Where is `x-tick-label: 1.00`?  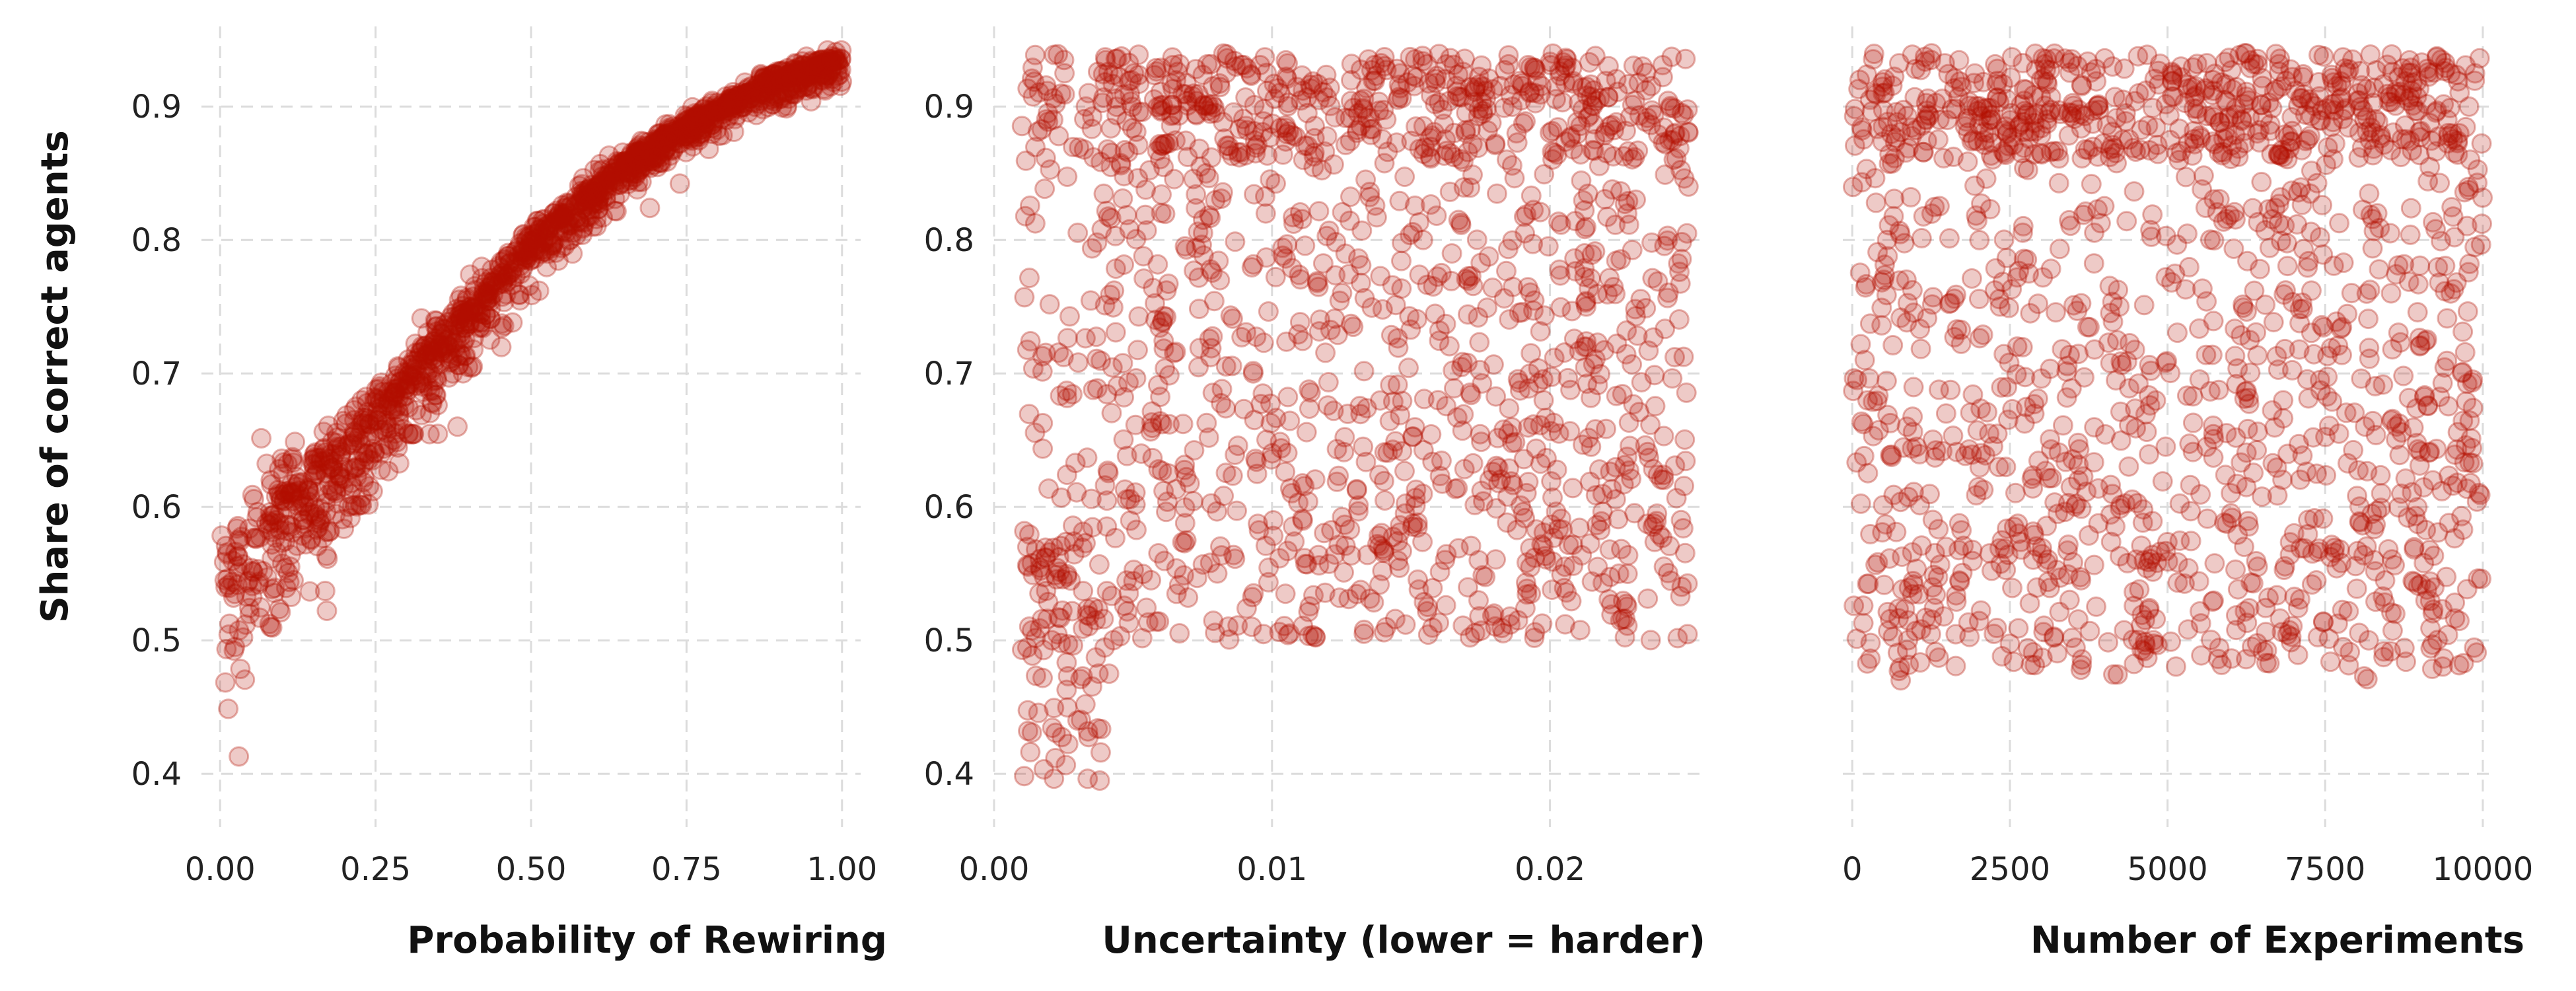 x-tick-label: 1.00 is located at coordinates (841, 869).